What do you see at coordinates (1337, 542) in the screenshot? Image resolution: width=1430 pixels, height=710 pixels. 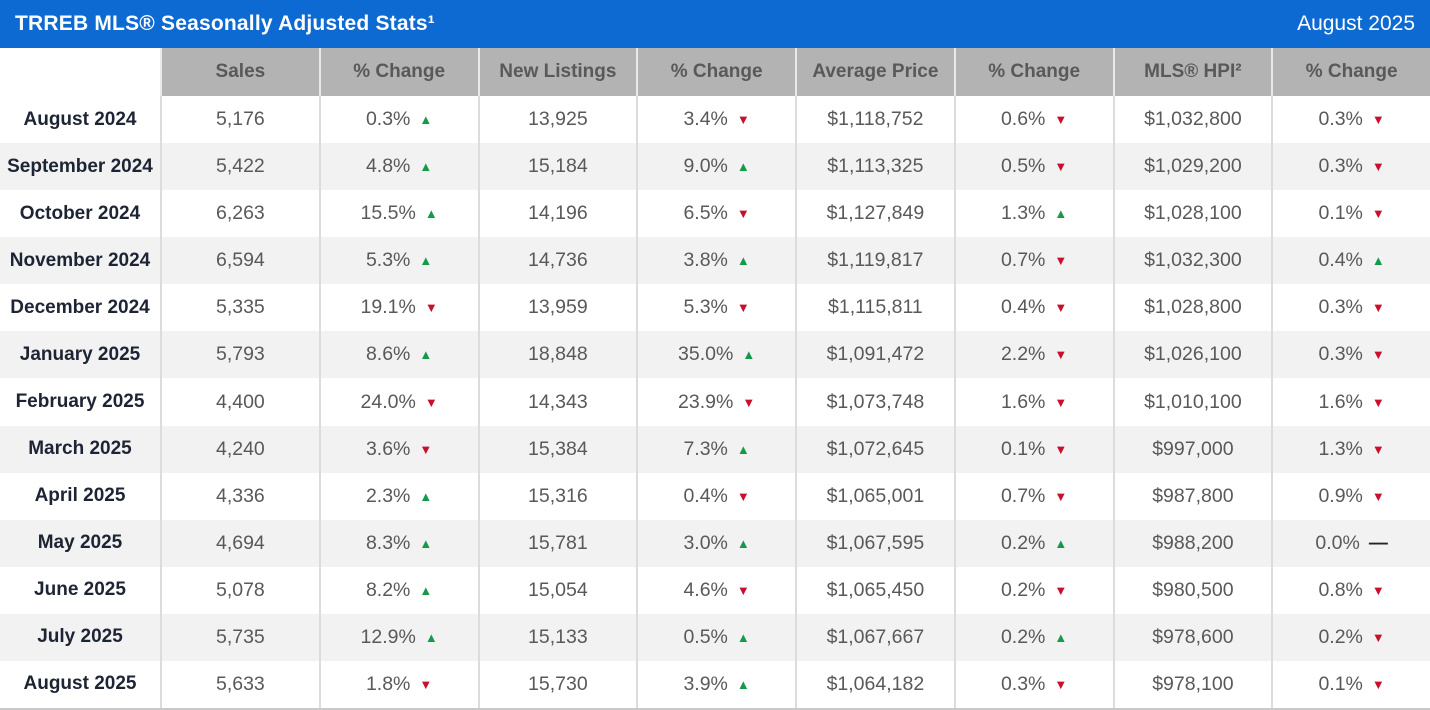 I see `cell-value: 0.0%` at bounding box center [1337, 542].